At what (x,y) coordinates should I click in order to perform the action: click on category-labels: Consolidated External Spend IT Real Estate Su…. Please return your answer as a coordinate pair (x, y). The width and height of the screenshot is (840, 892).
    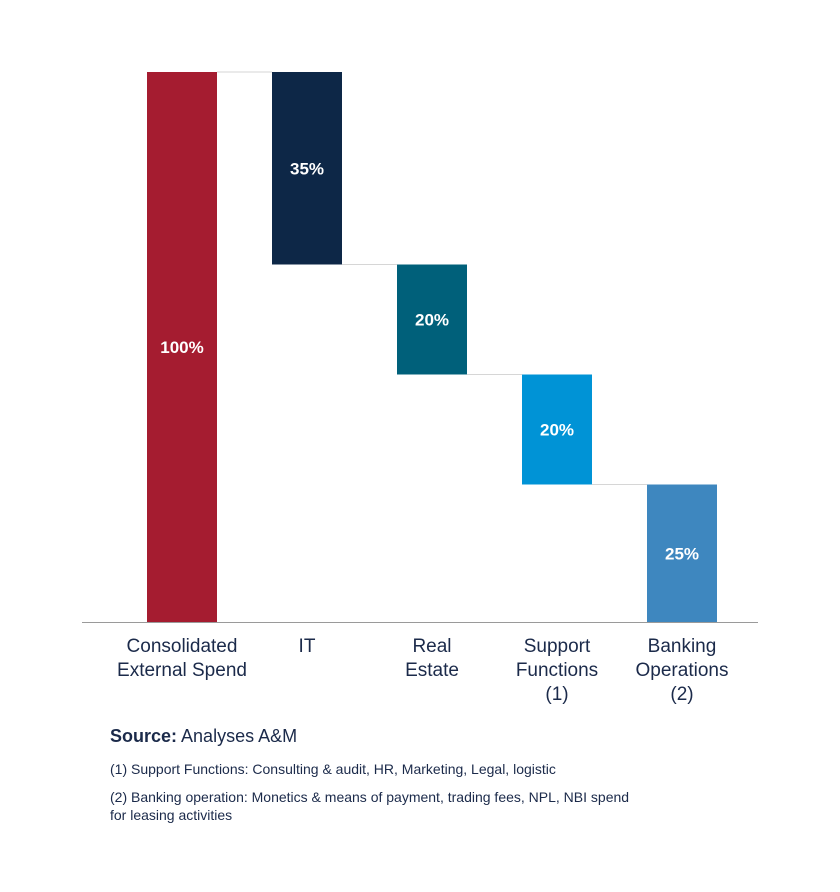
    Looking at the image, I should click on (422, 670).